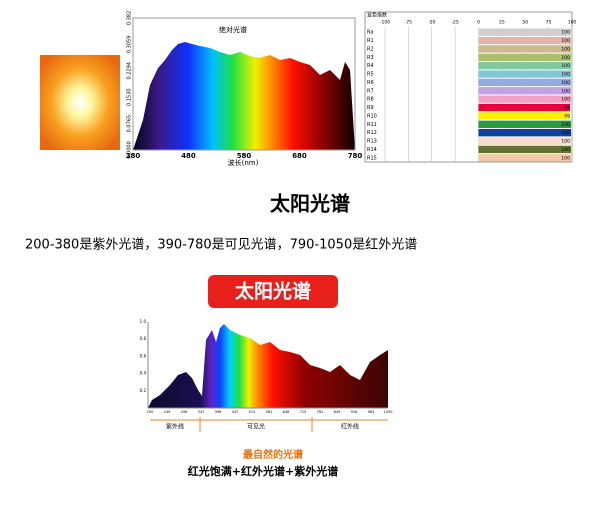 Image resolution: width=612 pixels, height=510 pixels. I want to click on row-label: R5, so click(370, 75).